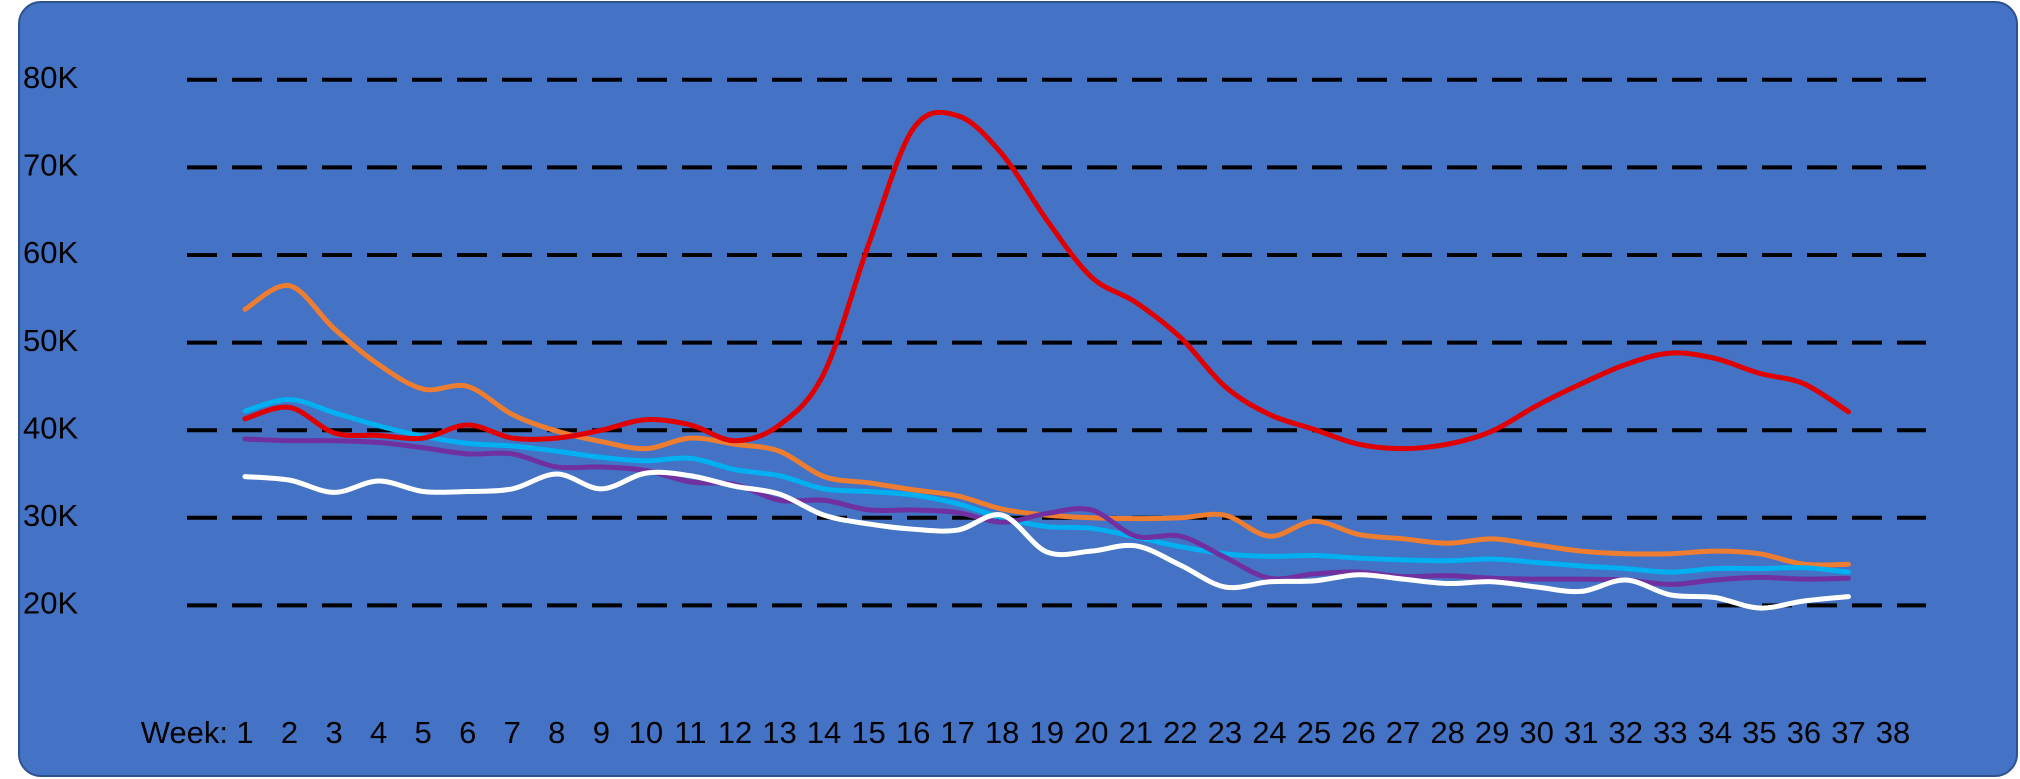  Describe the element at coordinates (1046, 732) in the screenshot. I see `x-tick-label: 19` at that location.